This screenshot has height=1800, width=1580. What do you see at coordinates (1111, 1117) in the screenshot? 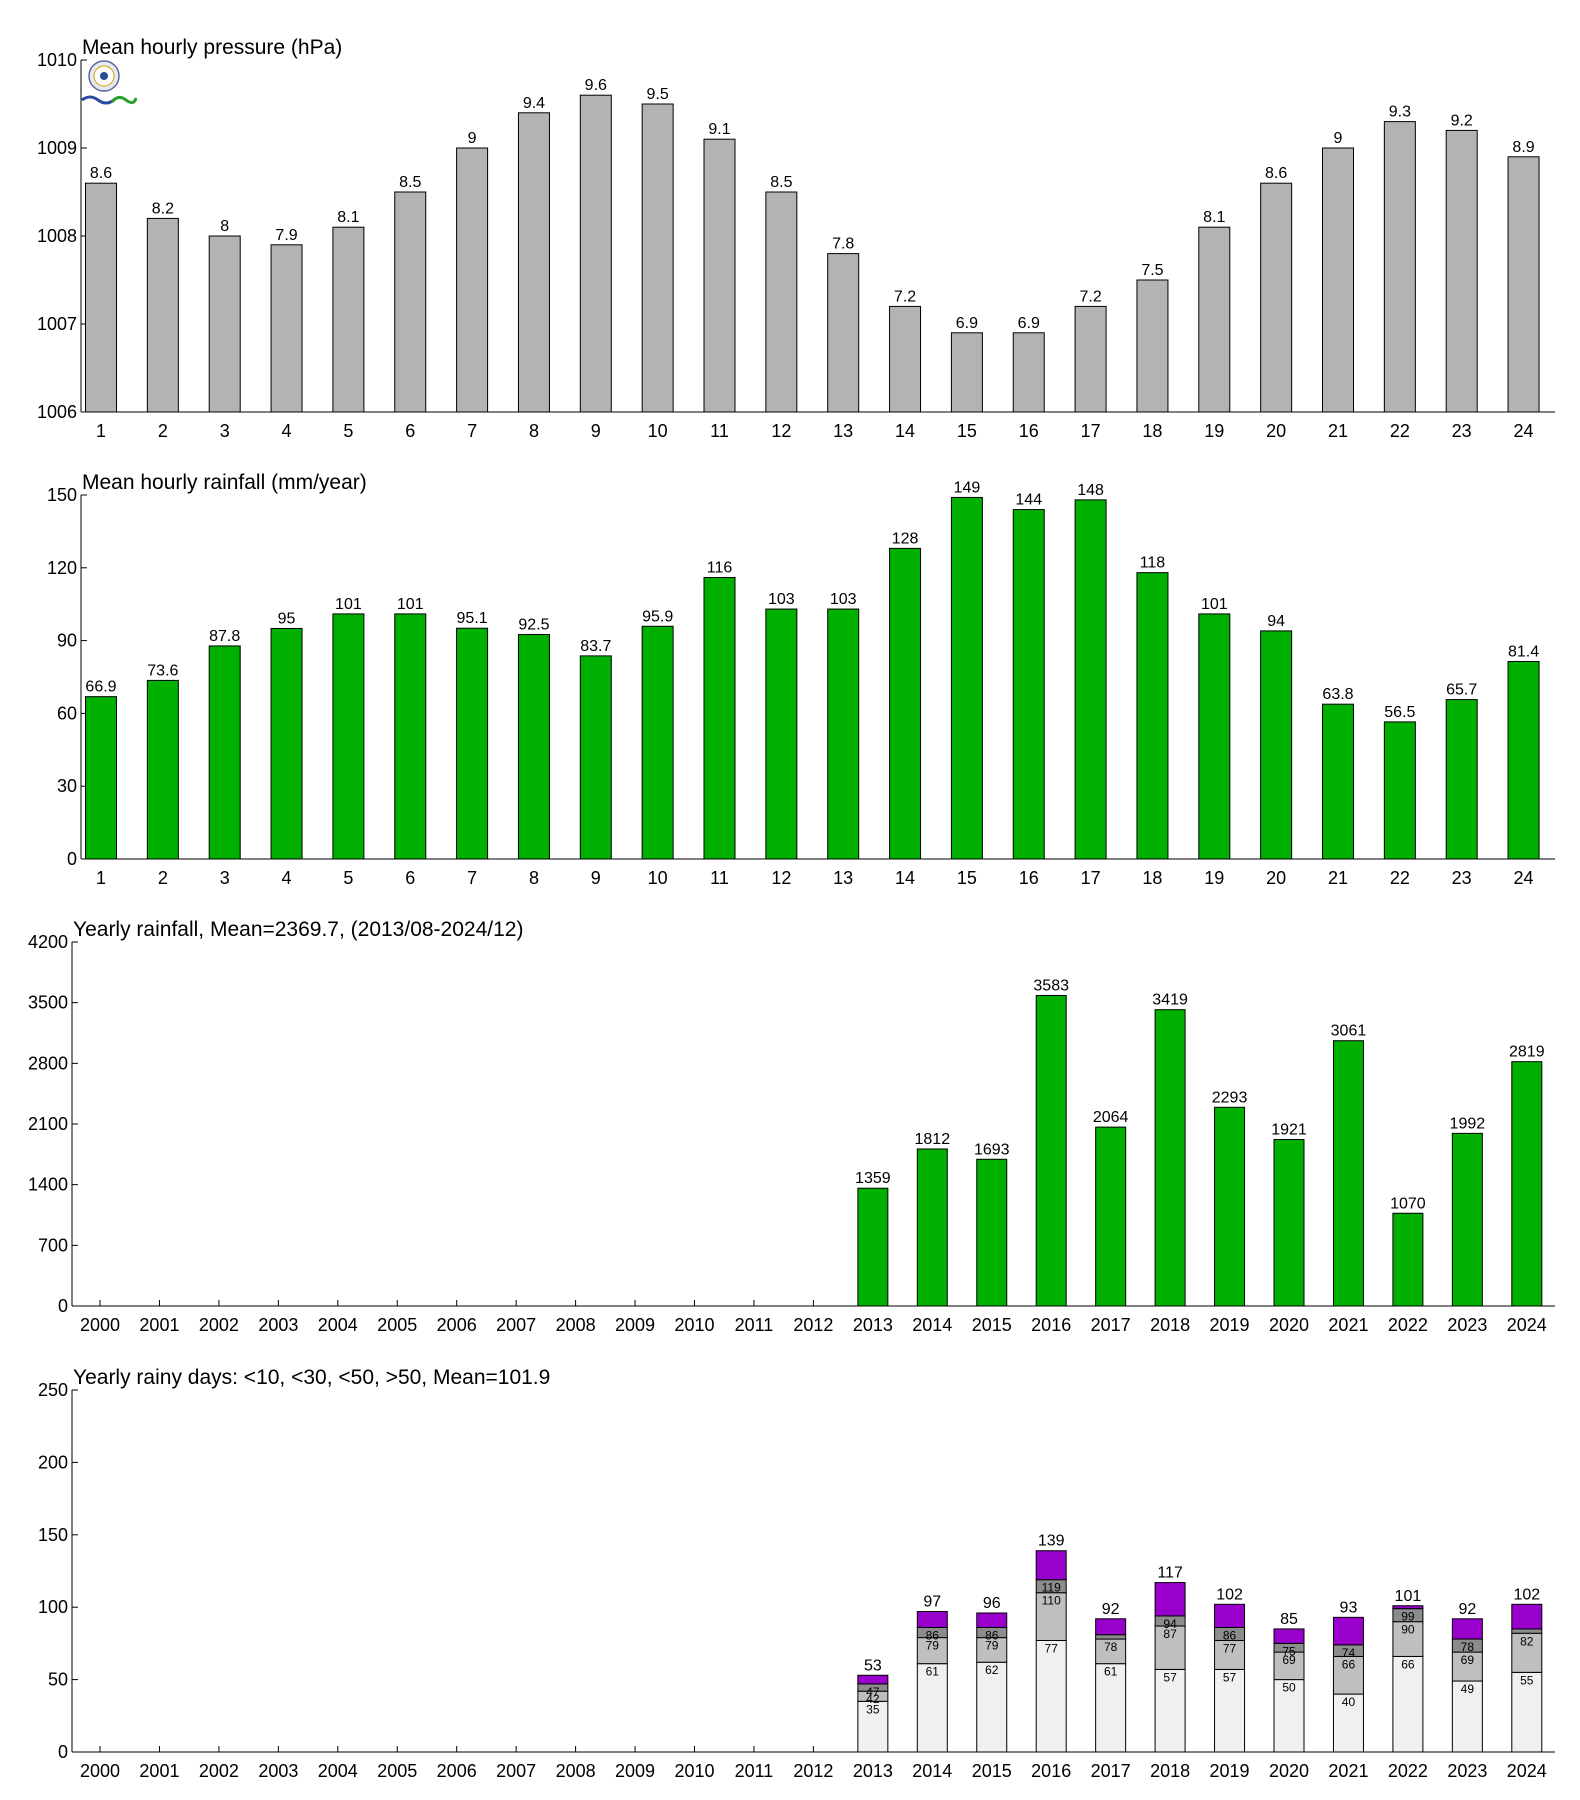
I see `bar-value-label: 2064` at bounding box center [1111, 1117].